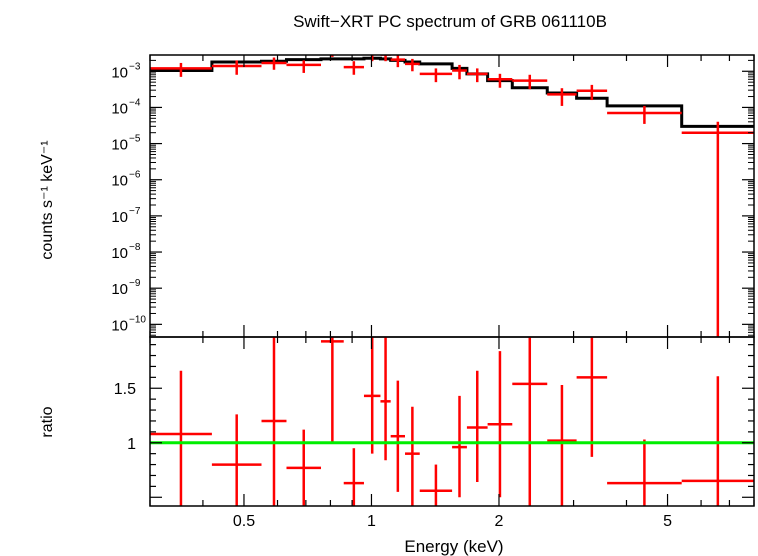  Describe the element at coordinates (135, 247) in the screenshot. I see `y-tick-exponent: −8` at that location.